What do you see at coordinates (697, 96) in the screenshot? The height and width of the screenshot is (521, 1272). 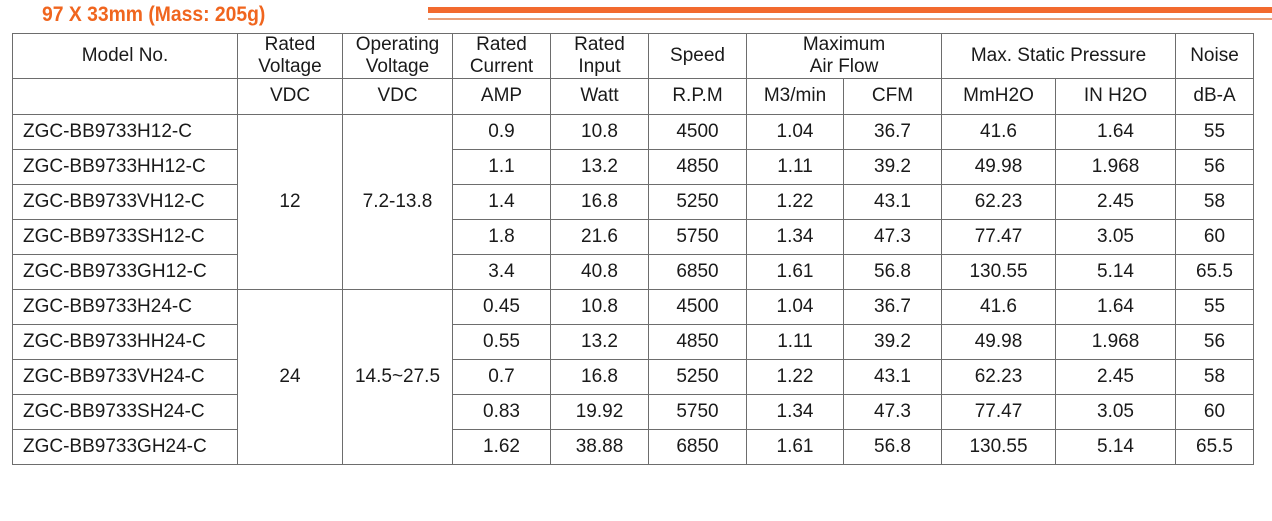 I see `unit-cell: R.P.M` at bounding box center [697, 96].